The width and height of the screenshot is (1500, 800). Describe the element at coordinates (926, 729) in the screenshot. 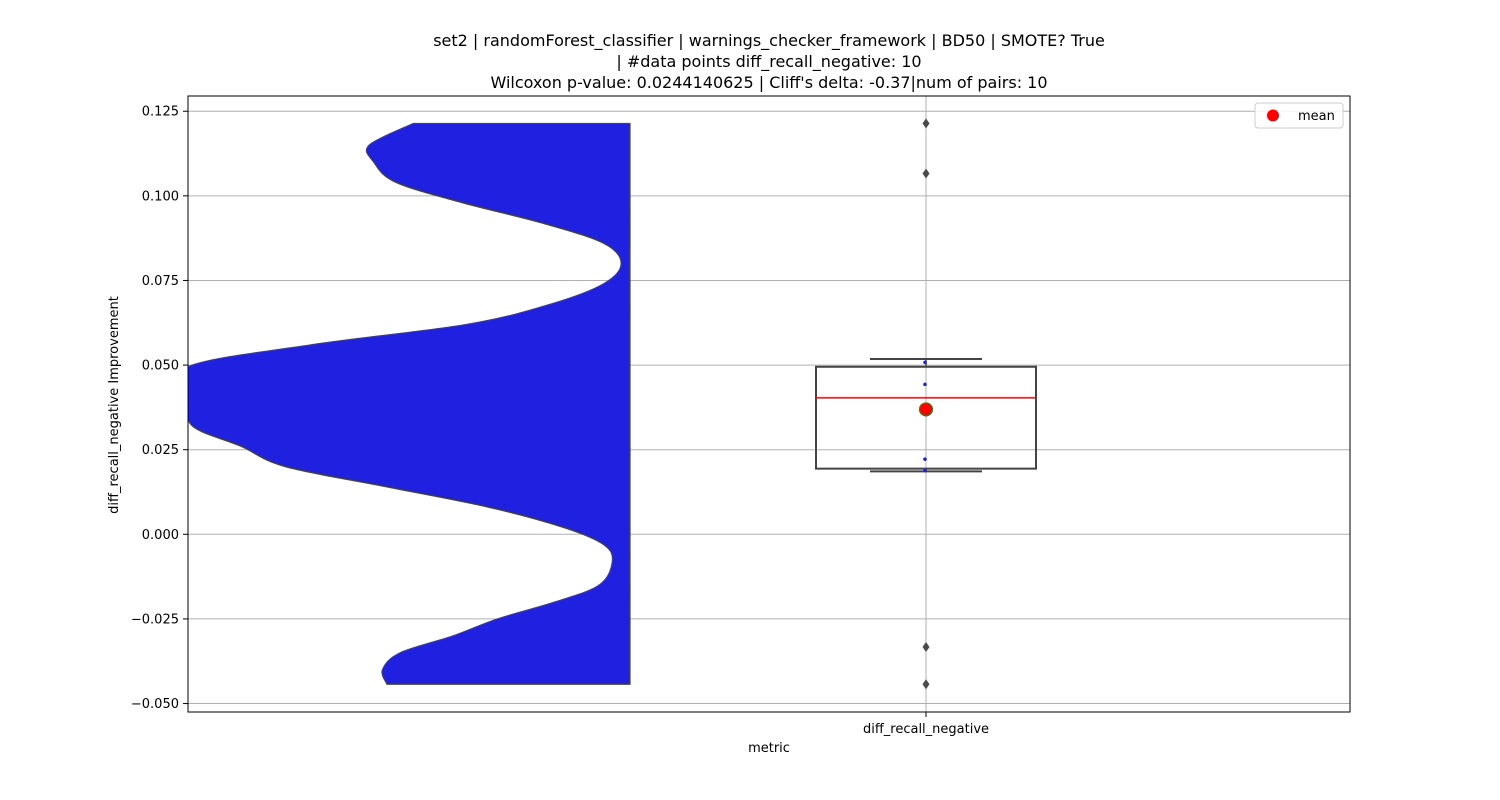

I see `x-tick-label: diff_recall_negative` at that location.